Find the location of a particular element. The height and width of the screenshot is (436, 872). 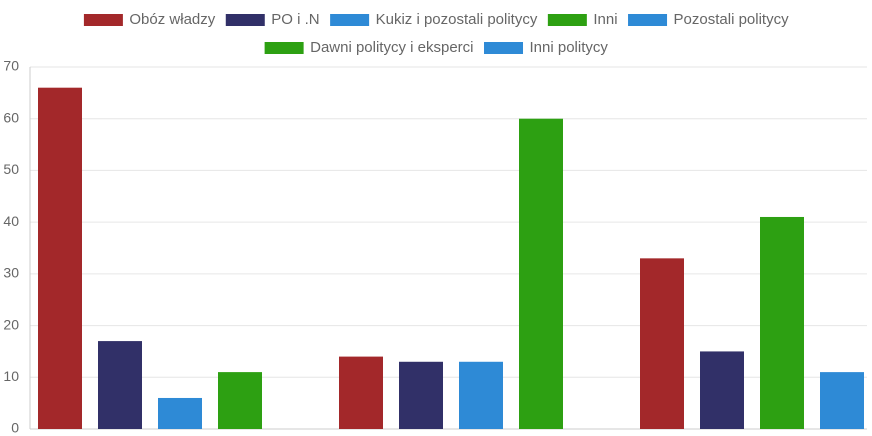

y-tick-label: 70 is located at coordinates (11, 66).